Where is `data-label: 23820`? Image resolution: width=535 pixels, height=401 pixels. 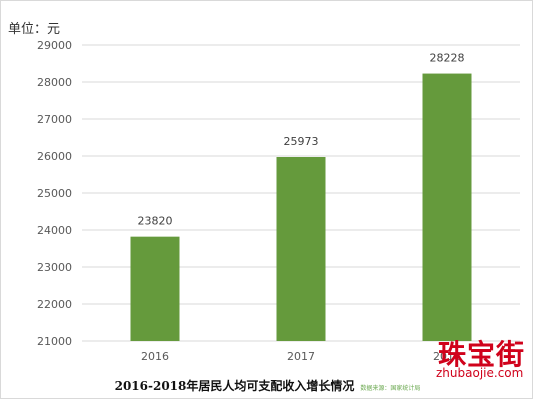
data-label: 23820 is located at coordinates (155, 221).